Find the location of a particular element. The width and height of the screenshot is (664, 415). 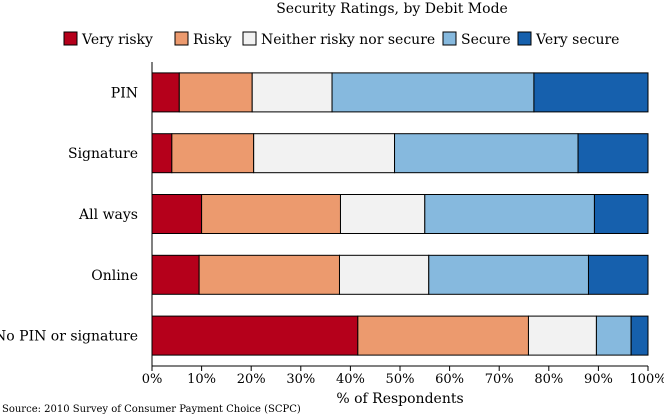

legend-label-very-risky: Very risky is located at coordinates (117, 40).